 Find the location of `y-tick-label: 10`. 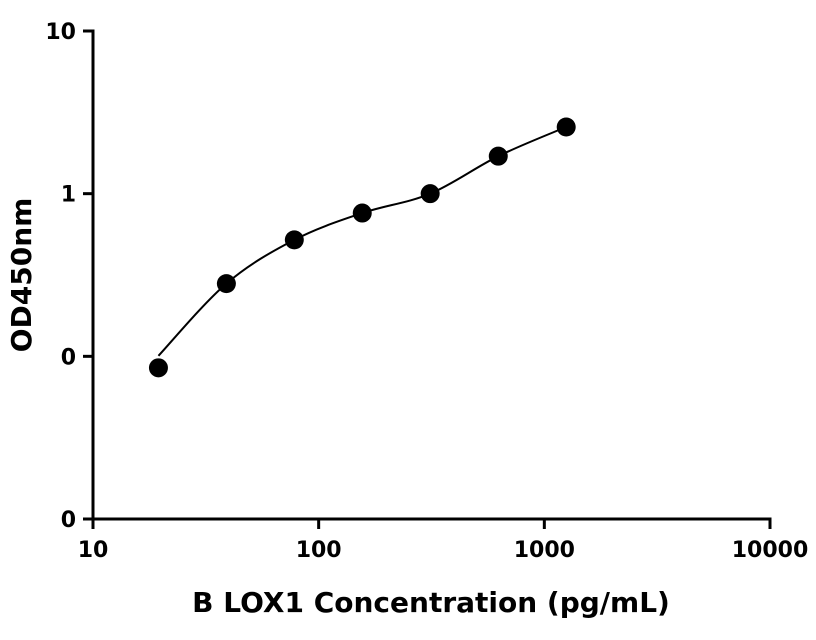

y-tick-label: 10 is located at coordinates (60, 32).